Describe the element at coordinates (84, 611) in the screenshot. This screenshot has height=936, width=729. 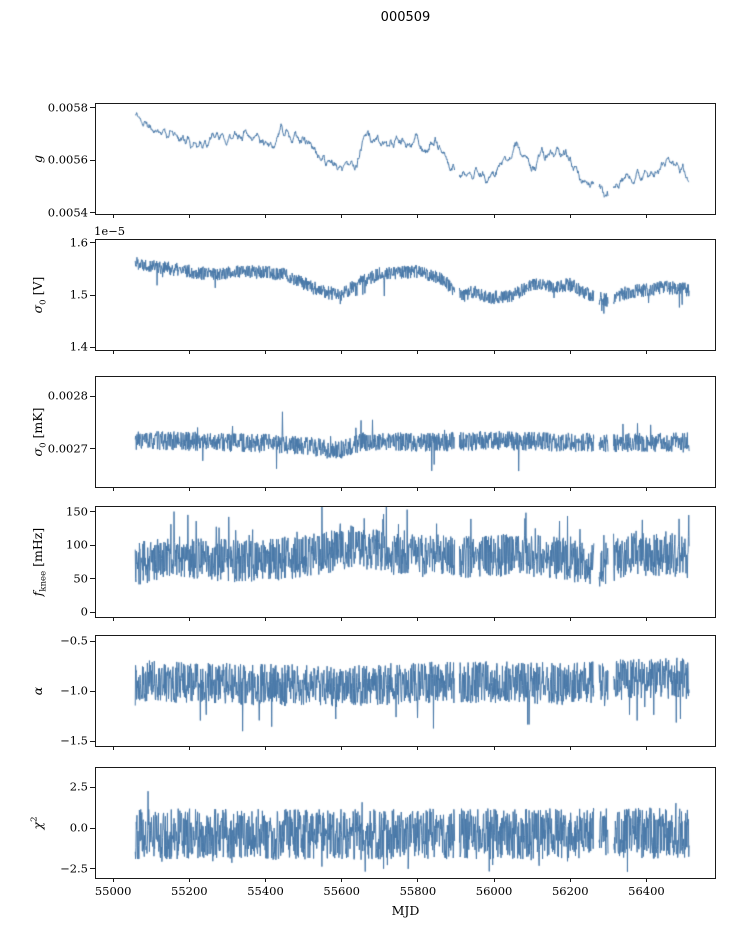
I see `y-tick-label: 0` at that location.